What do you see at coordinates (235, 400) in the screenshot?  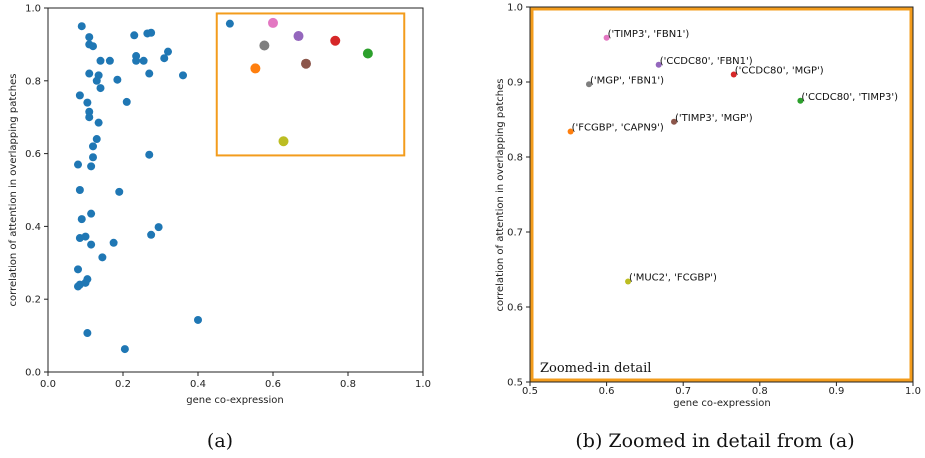 I see `panel-a-xlabel: gene co-expression` at bounding box center [235, 400].